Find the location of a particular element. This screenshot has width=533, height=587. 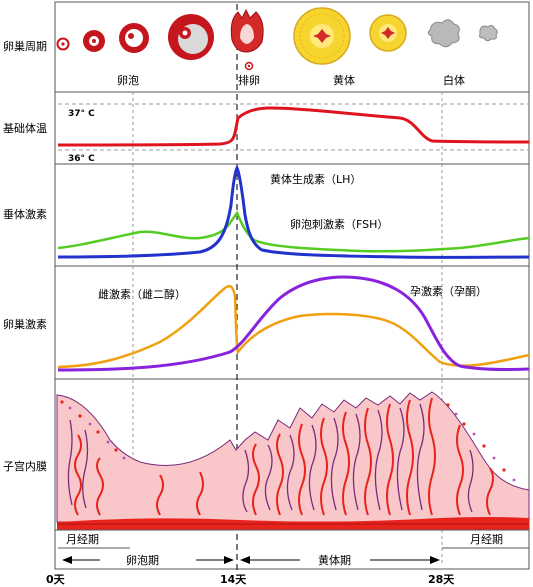

luteal-phase-arrow is located at coordinates (340, 560).